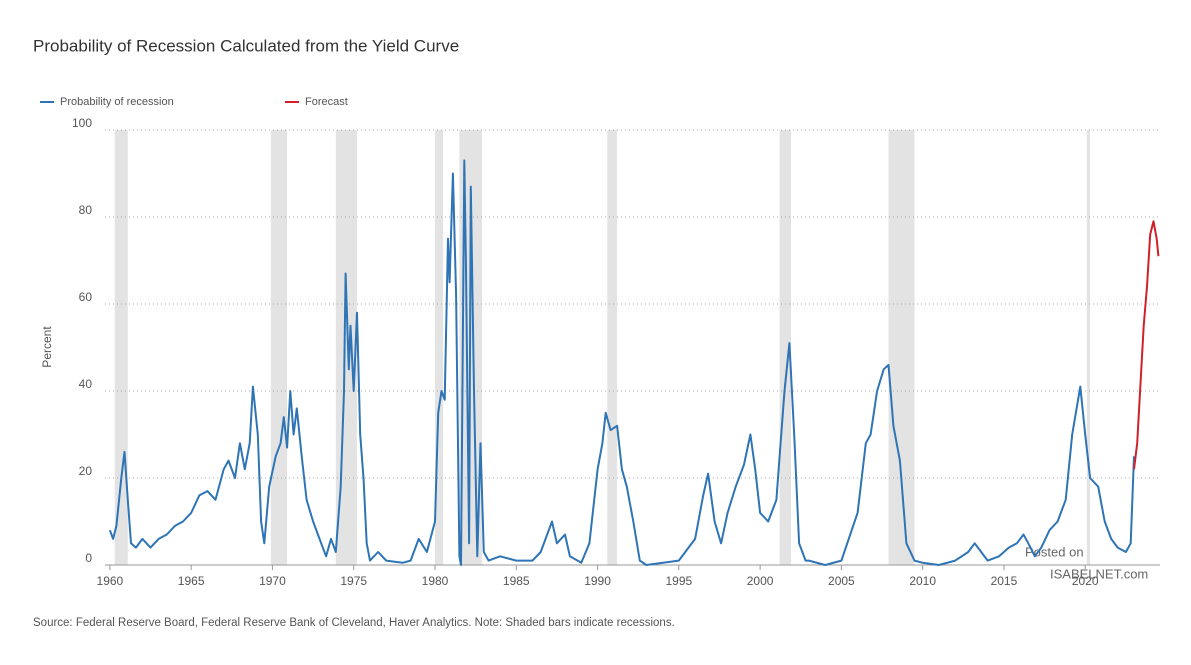  Describe the element at coordinates (82, 123) in the screenshot. I see `y-tick-label: 100` at that location.